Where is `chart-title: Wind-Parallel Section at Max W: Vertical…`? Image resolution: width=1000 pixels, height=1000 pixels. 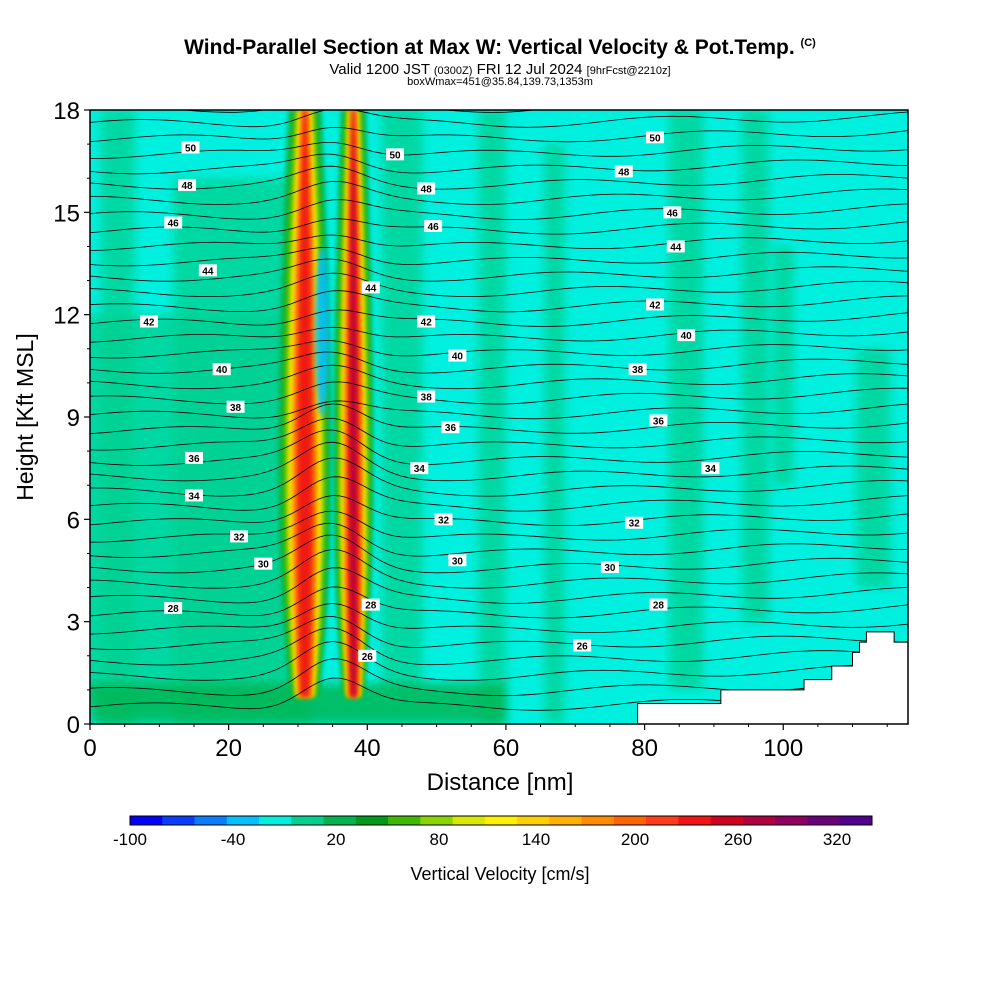 chart-title: Wind-Parallel Section at Max W: Vertical… is located at coordinates (500, 48).